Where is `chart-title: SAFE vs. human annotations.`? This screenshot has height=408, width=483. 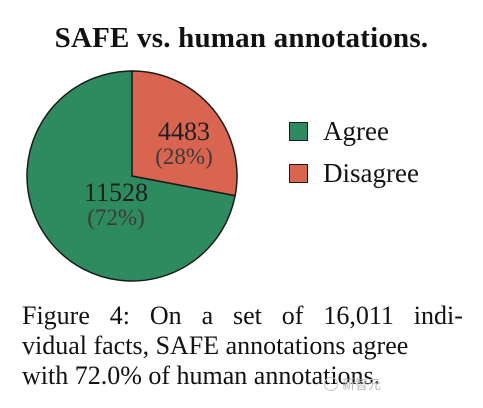
chart-title: SAFE vs. human annotations. is located at coordinates (241, 38).